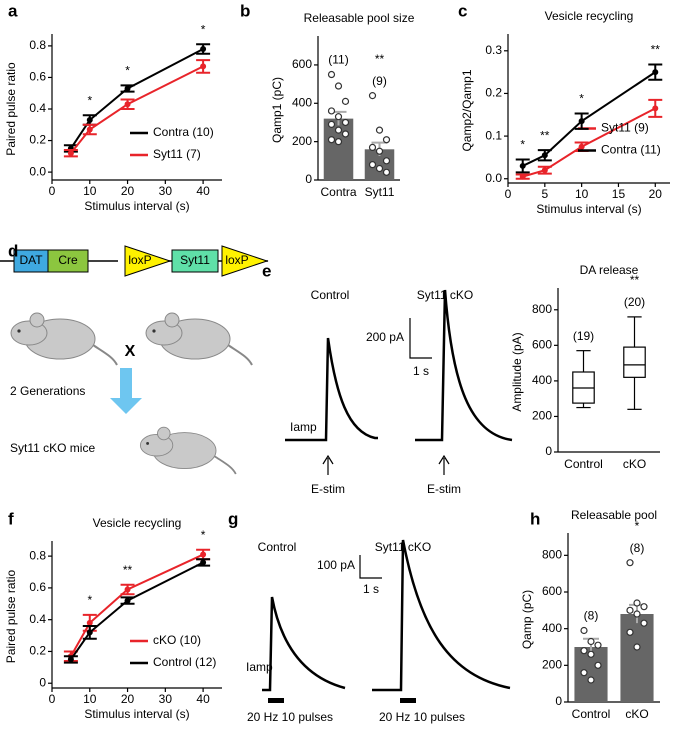  I want to click on legend-label: Contra (11), so click(631, 150).